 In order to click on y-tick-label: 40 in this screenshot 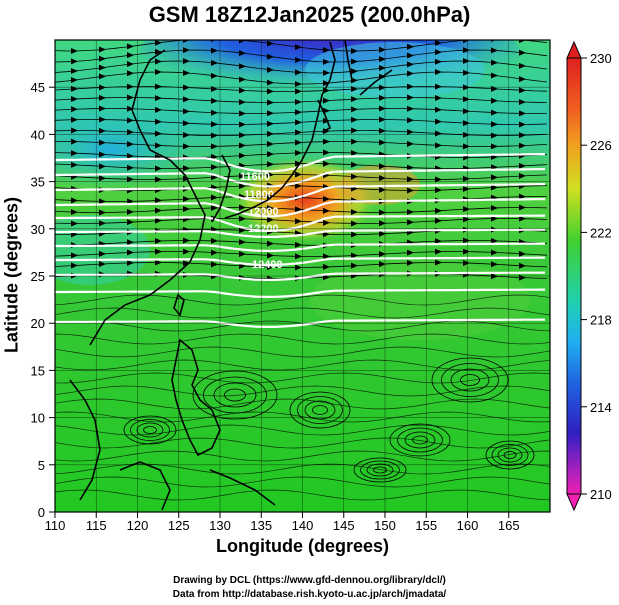, I will do `click(38, 134)`.